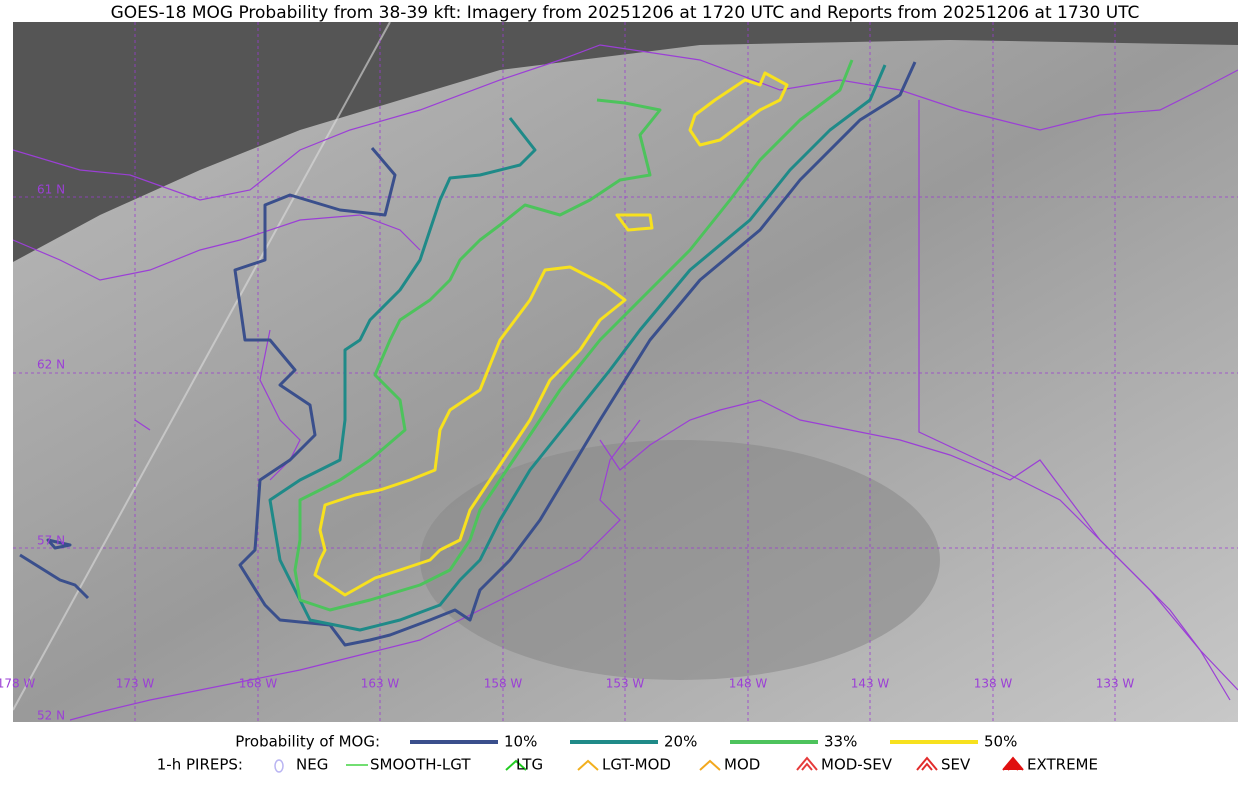  What do you see at coordinates (307, 742) in the screenshot?
I see `legend-title: Probability of MOG:` at bounding box center [307, 742].